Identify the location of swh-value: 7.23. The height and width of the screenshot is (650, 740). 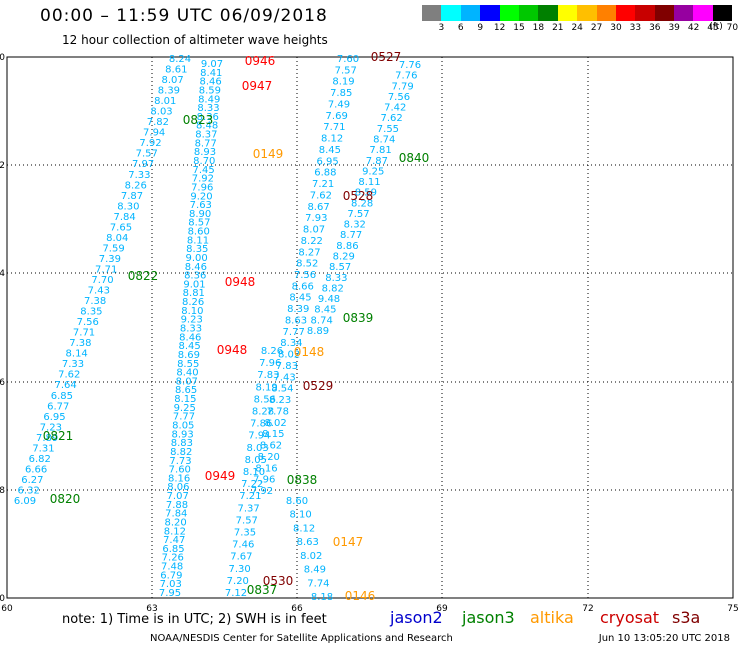
(51, 427).